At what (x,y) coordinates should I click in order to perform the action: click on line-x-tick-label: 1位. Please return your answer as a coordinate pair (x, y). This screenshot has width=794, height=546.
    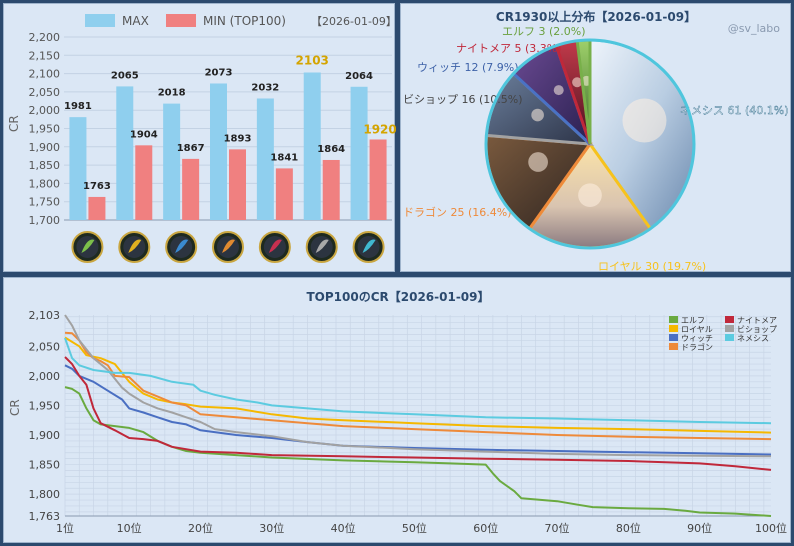
    Looking at the image, I should click on (65, 528).